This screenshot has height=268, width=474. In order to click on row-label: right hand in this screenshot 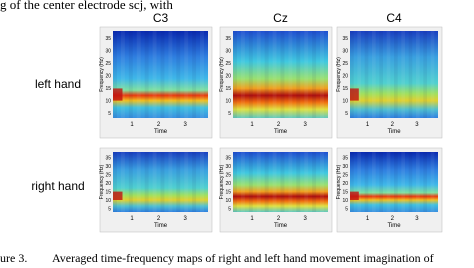, I will do `click(57, 186)`.